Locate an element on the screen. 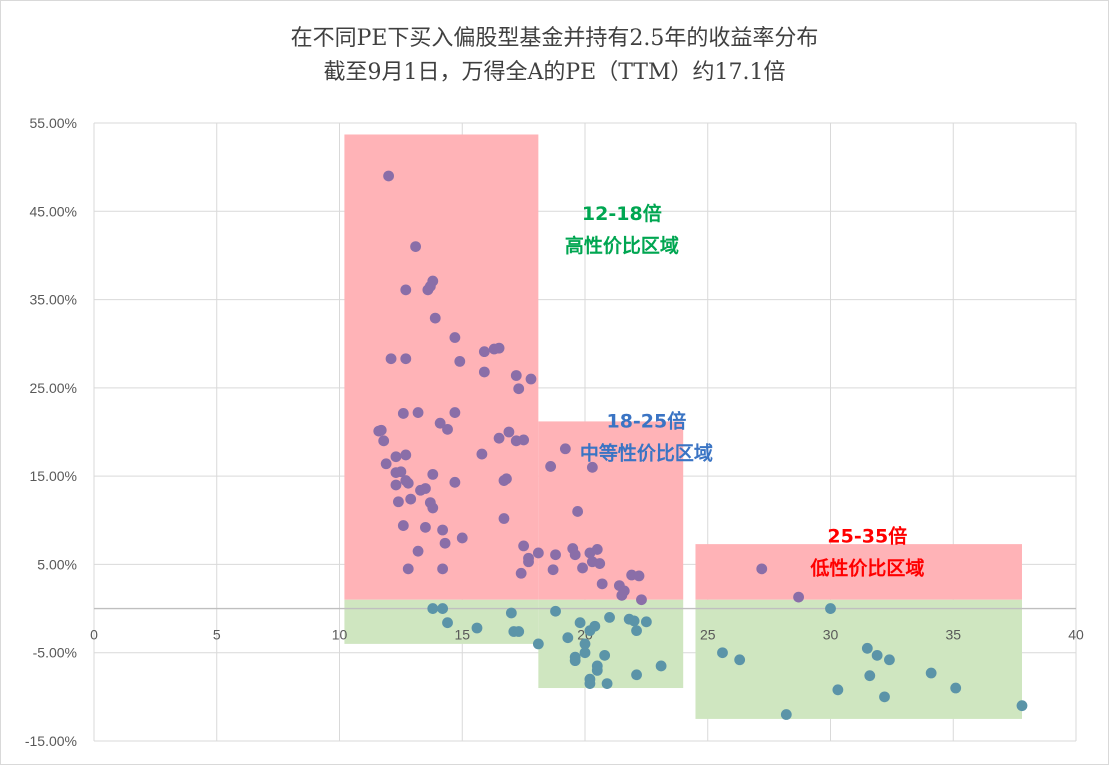 This screenshot has width=1109, height=765. x-tick-label: 5 is located at coordinates (217, 635).